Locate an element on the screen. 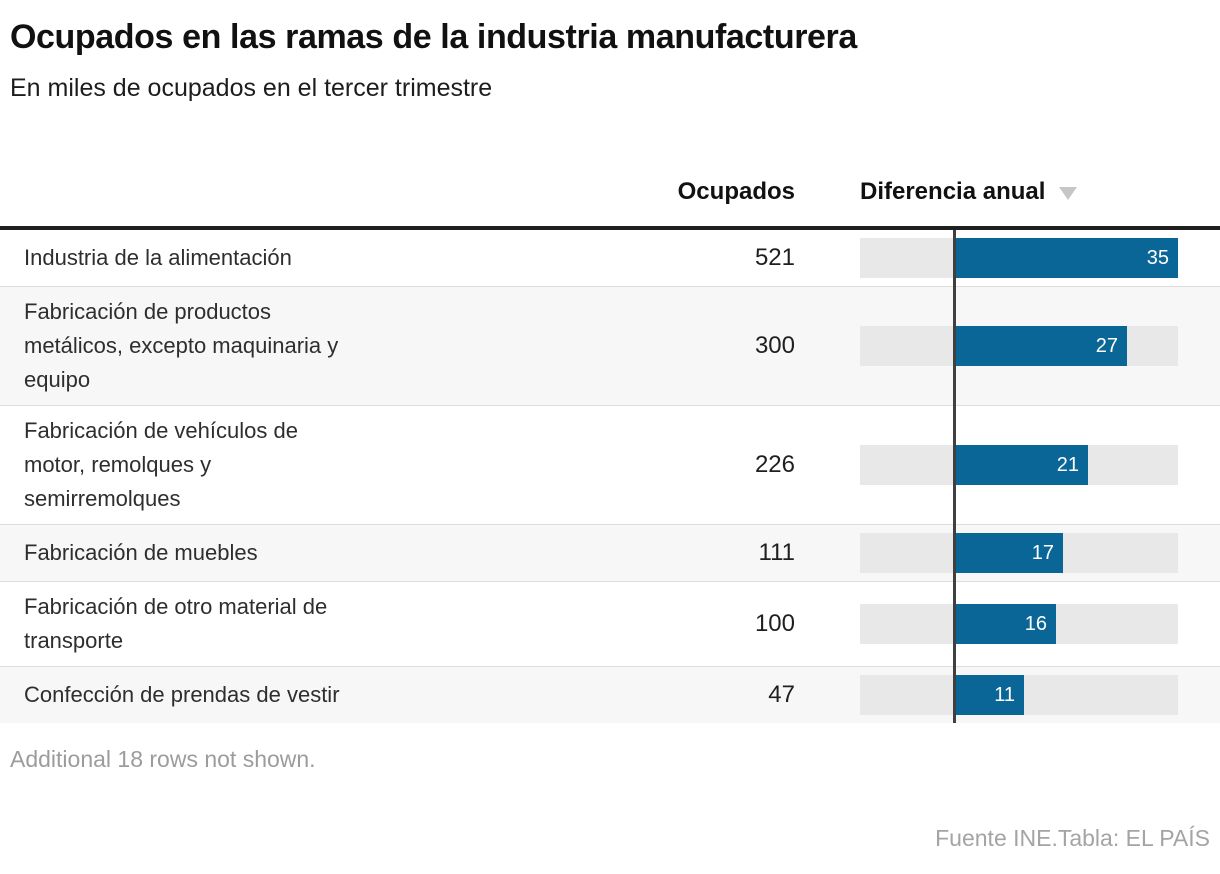 The height and width of the screenshot is (874, 1220). diff-bar-track: 16 is located at coordinates (1019, 624).